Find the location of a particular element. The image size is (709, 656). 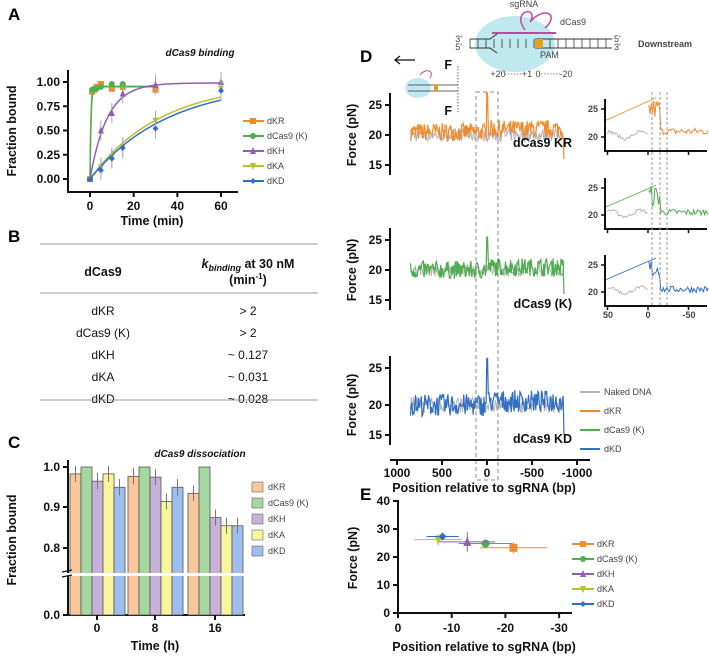

small-dcas9 is located at coordinates (418, 88).